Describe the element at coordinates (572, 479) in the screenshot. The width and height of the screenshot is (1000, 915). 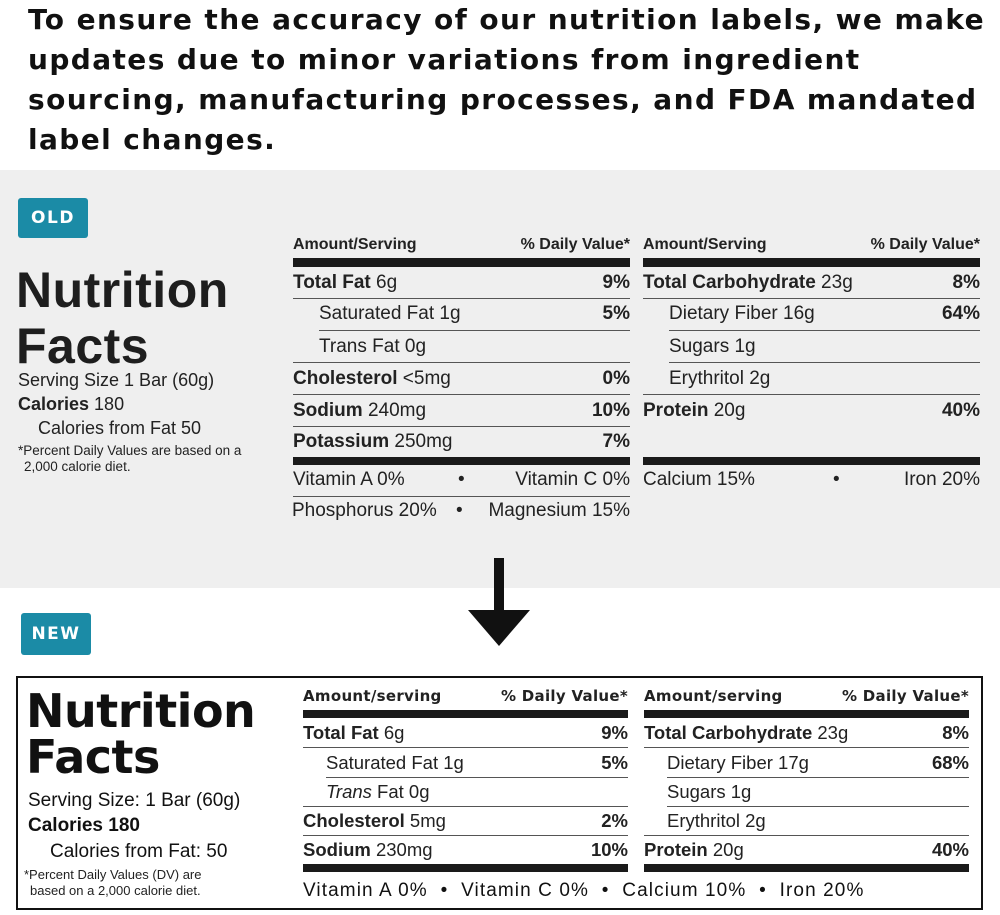
I see `vitamin-c: Vitamin C 0%` at that location.